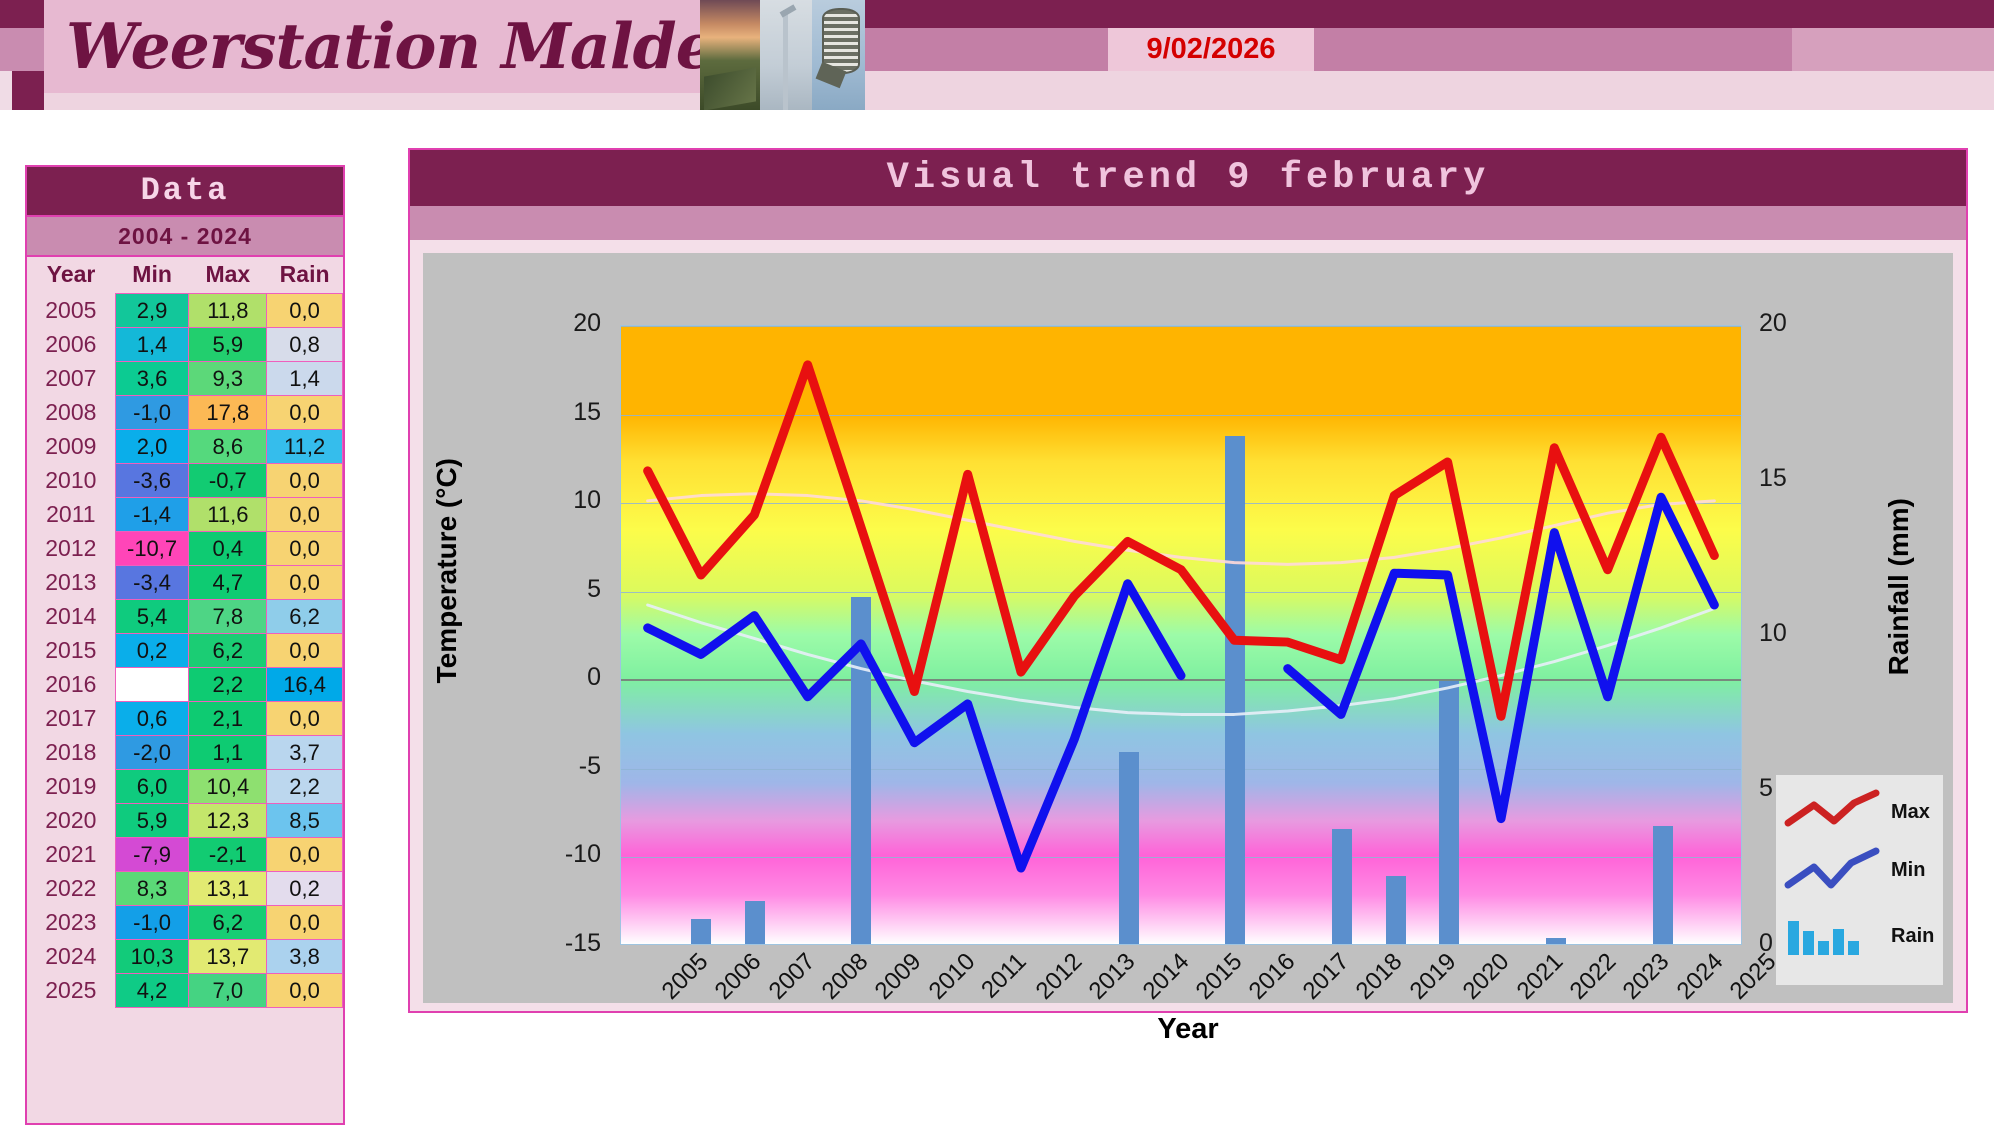 The width and height of the screenshot is (1994, 1142). What do you see at coordinates (152, 310) in the screenshot?
I see `cell-min: 2,9` at bounding box center [152, 310].